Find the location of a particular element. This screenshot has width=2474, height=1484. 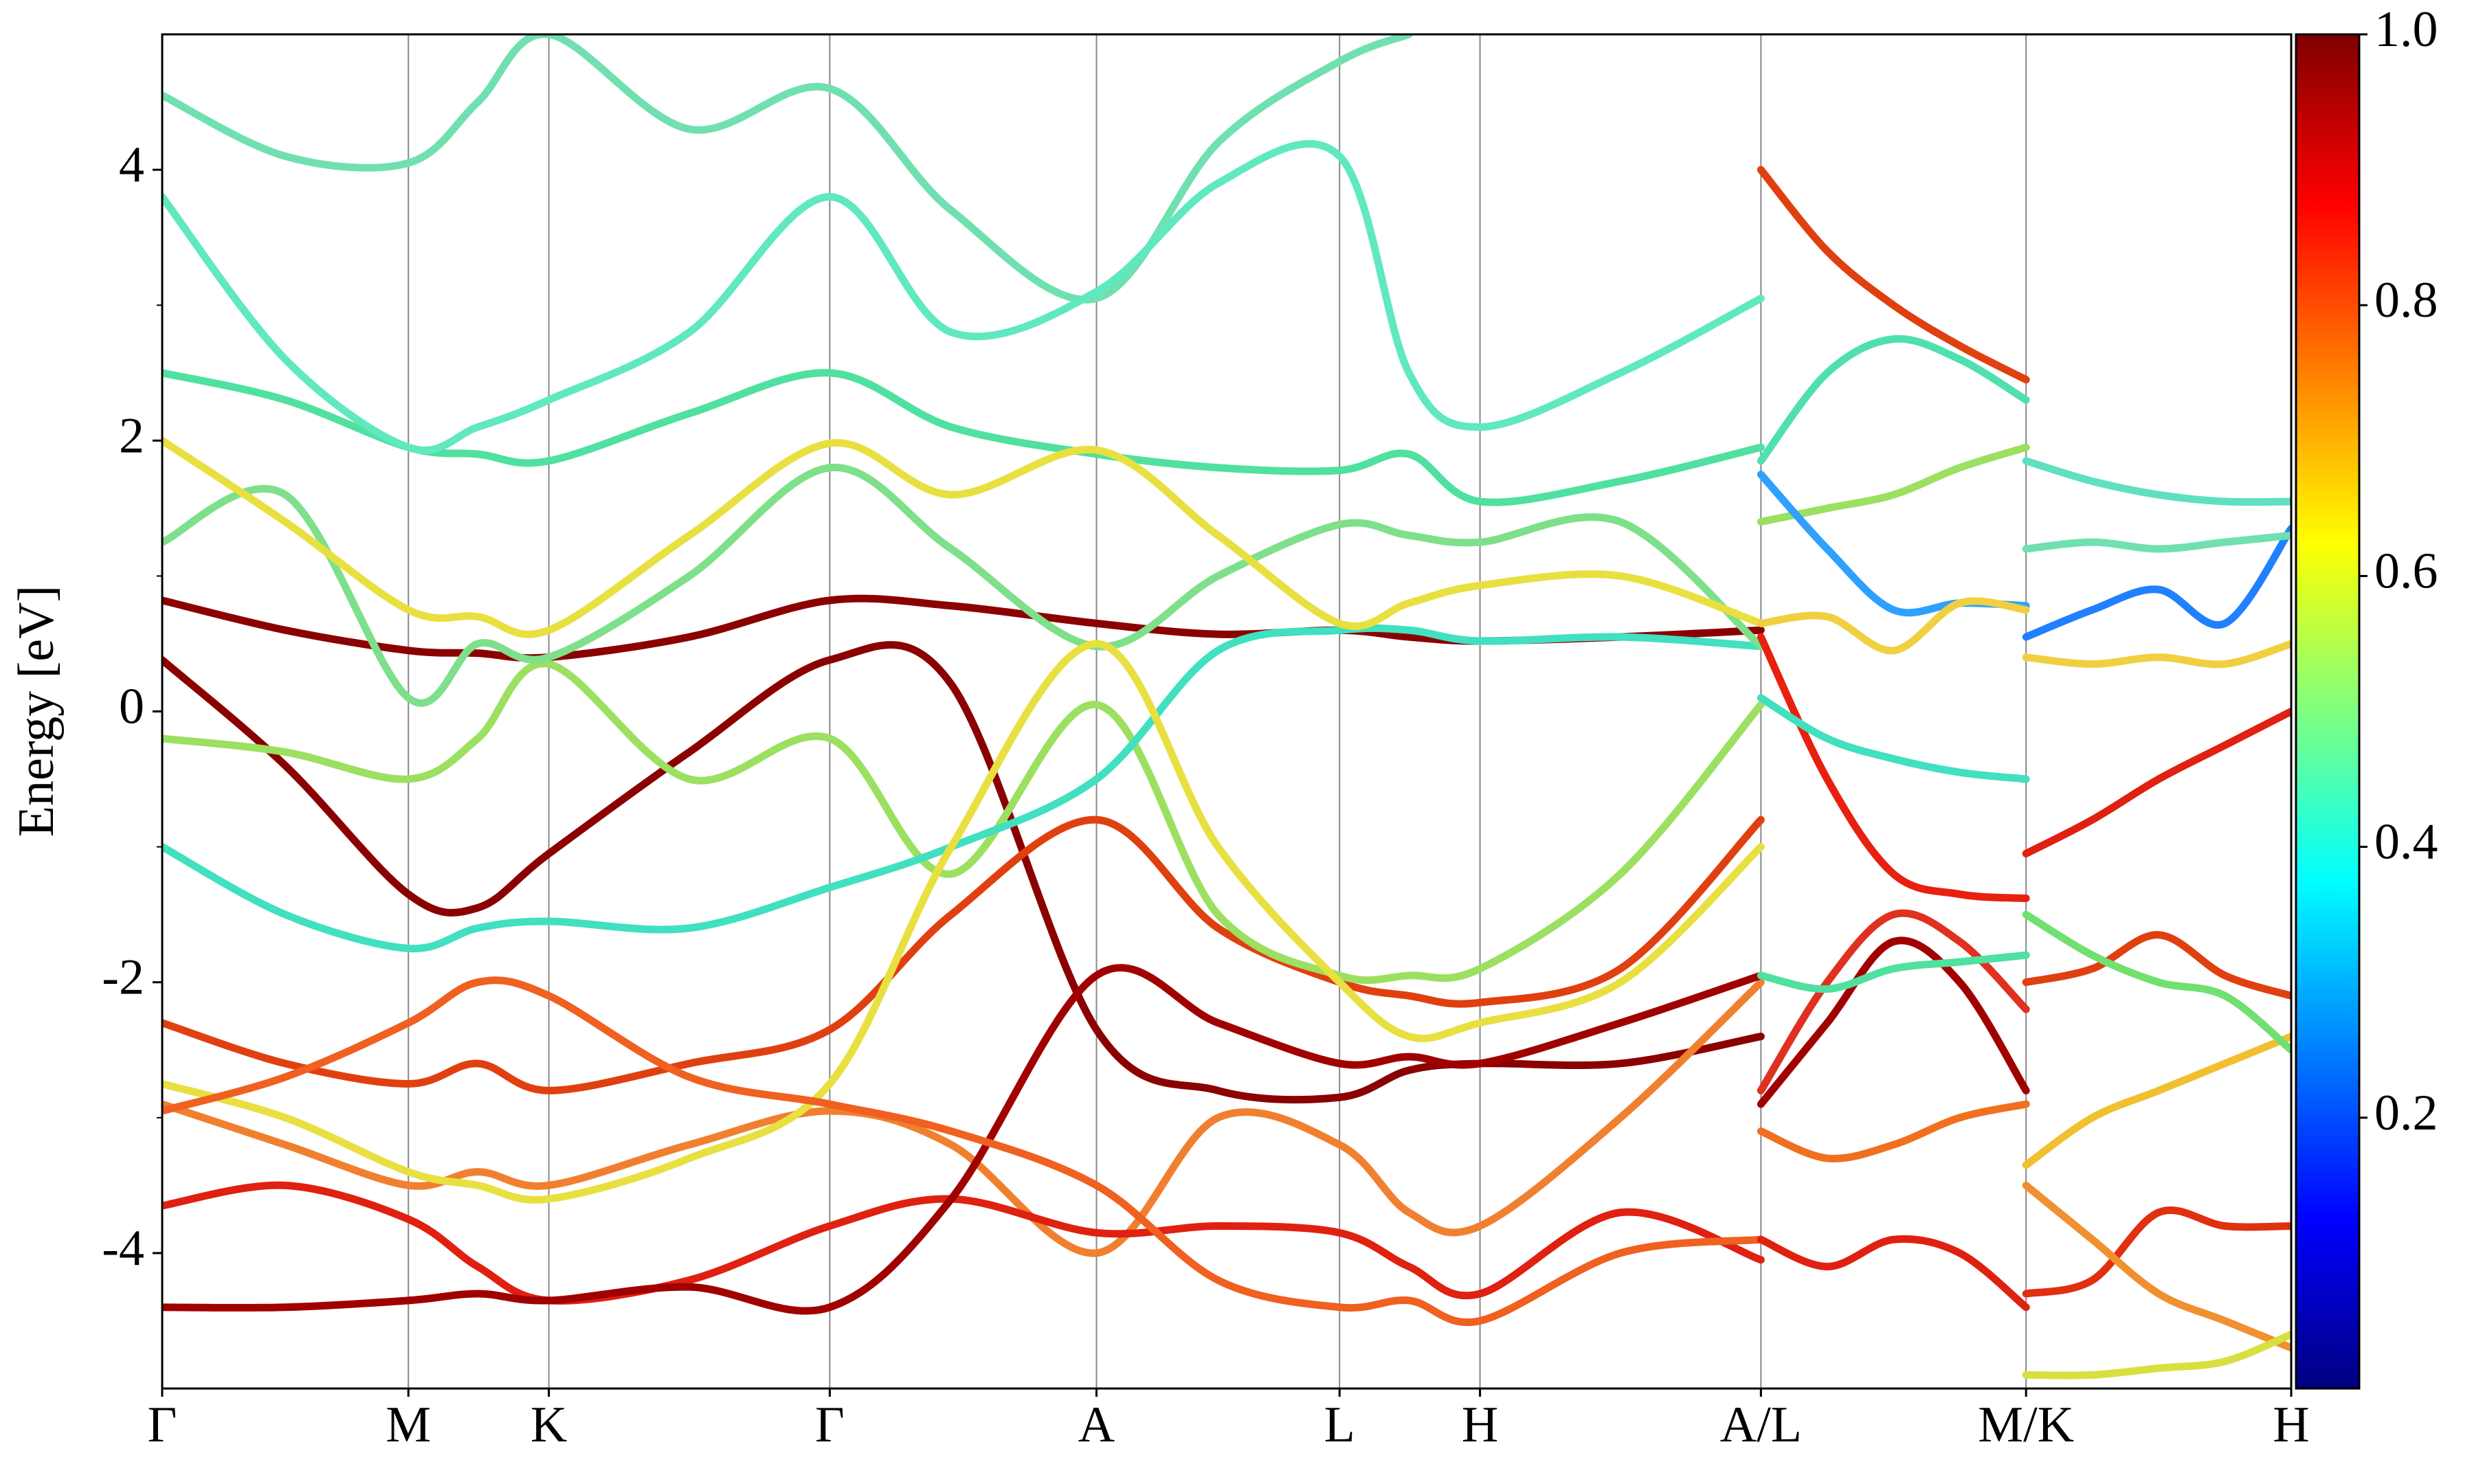

y-tick-label: -2 is located at coordinates (123, 977).